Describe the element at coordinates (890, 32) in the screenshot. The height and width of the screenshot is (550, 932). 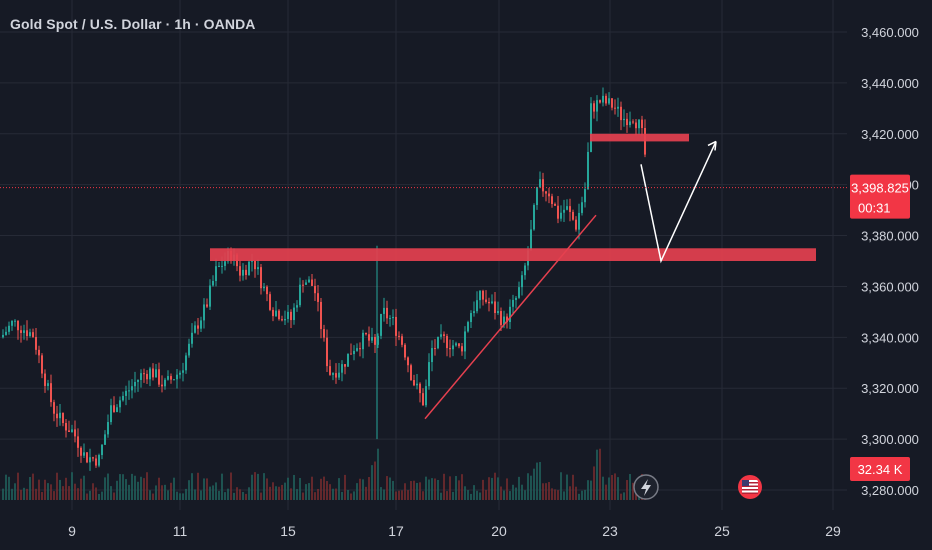
I see `price-tick-label: 3,460.000` at that location.